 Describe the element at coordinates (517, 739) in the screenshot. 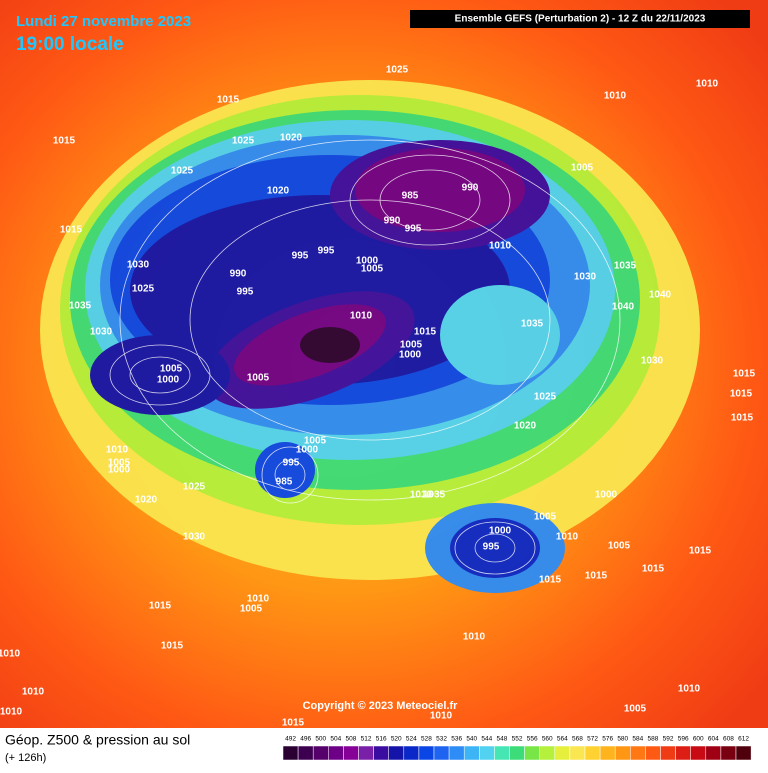

I see `scale-label: 552` at that location.